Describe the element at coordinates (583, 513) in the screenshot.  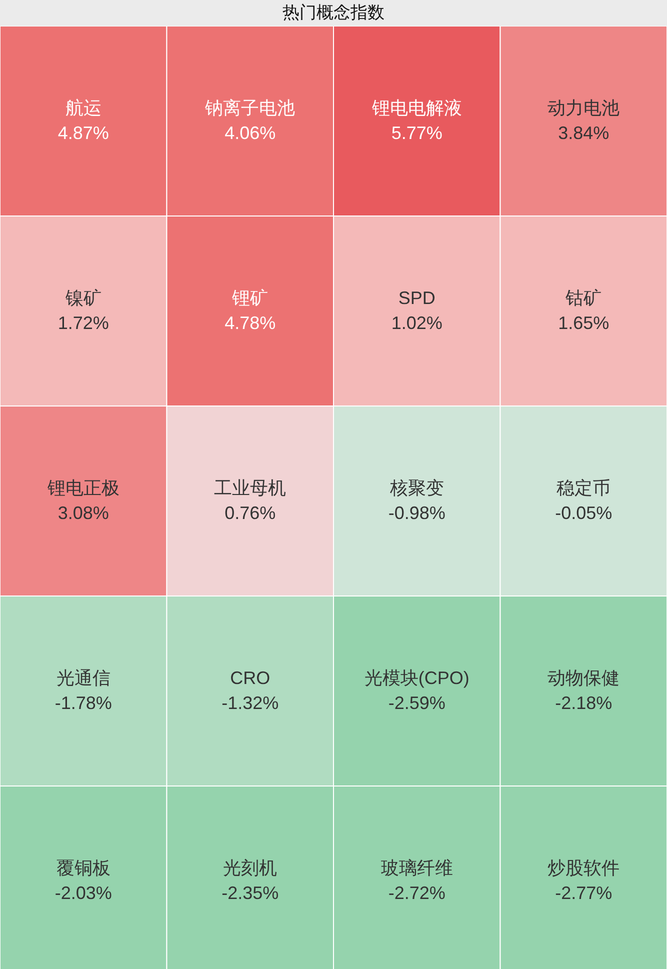
I see `data-label: -0.05%` at that location.